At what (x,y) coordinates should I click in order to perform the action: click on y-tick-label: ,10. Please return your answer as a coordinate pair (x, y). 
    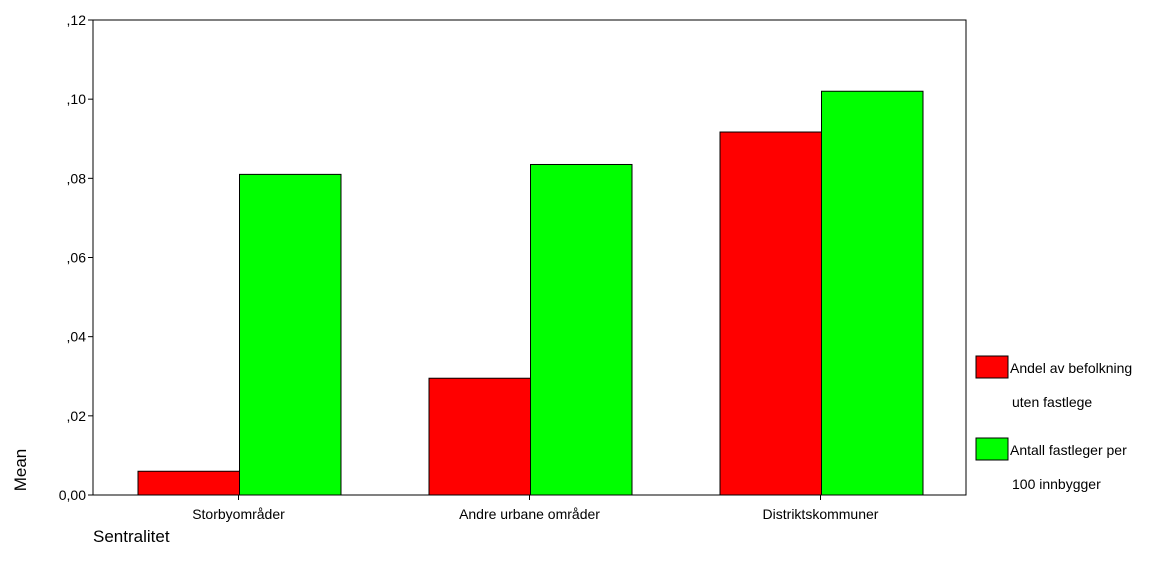
    Looking at the image, I should click on (77, 99).